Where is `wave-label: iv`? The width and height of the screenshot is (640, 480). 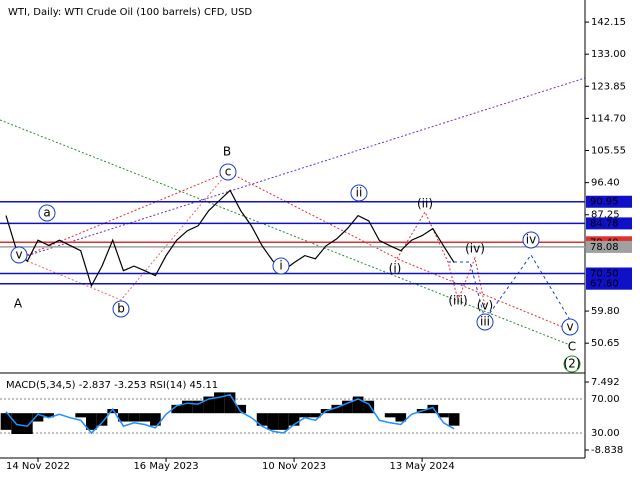
wave-label: iv is located at coordinates (531, 240).